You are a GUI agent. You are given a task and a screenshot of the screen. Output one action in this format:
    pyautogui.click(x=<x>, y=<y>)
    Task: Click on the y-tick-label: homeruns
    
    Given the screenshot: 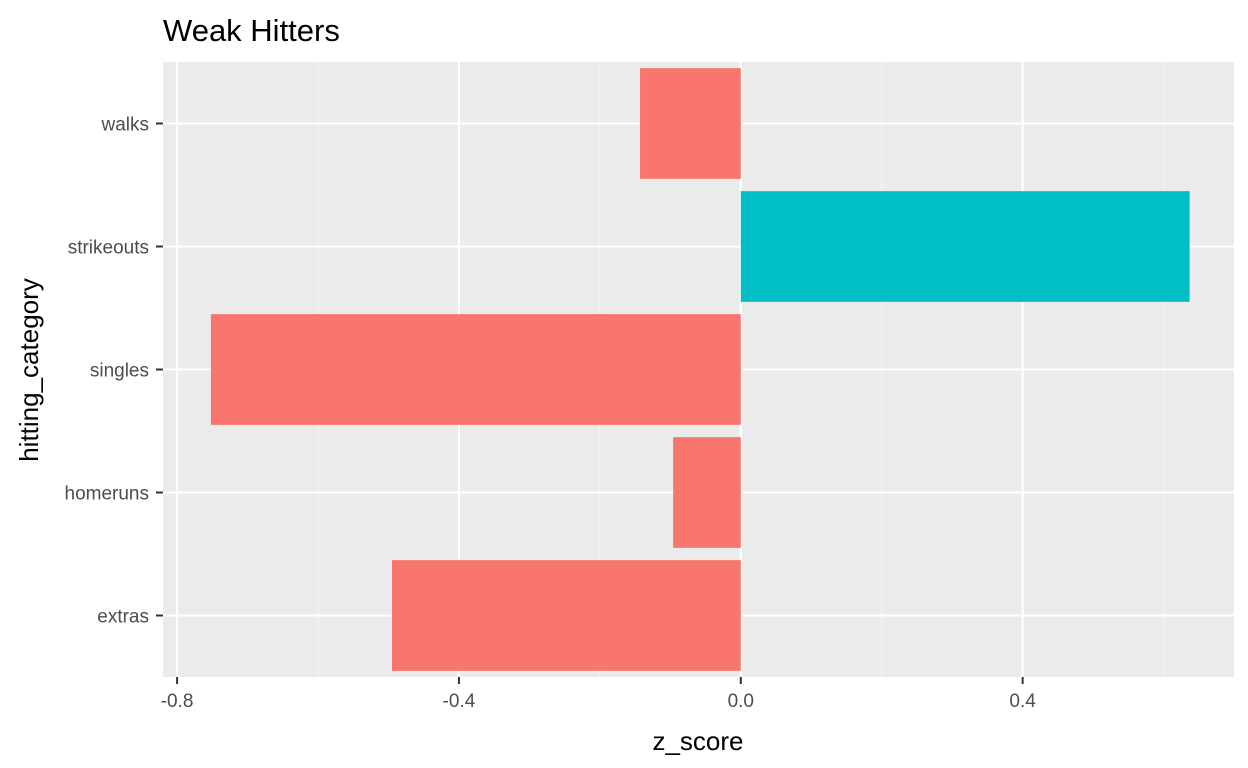 What is the action you would take?
    pyautogui.click(x=107, y=494)
    